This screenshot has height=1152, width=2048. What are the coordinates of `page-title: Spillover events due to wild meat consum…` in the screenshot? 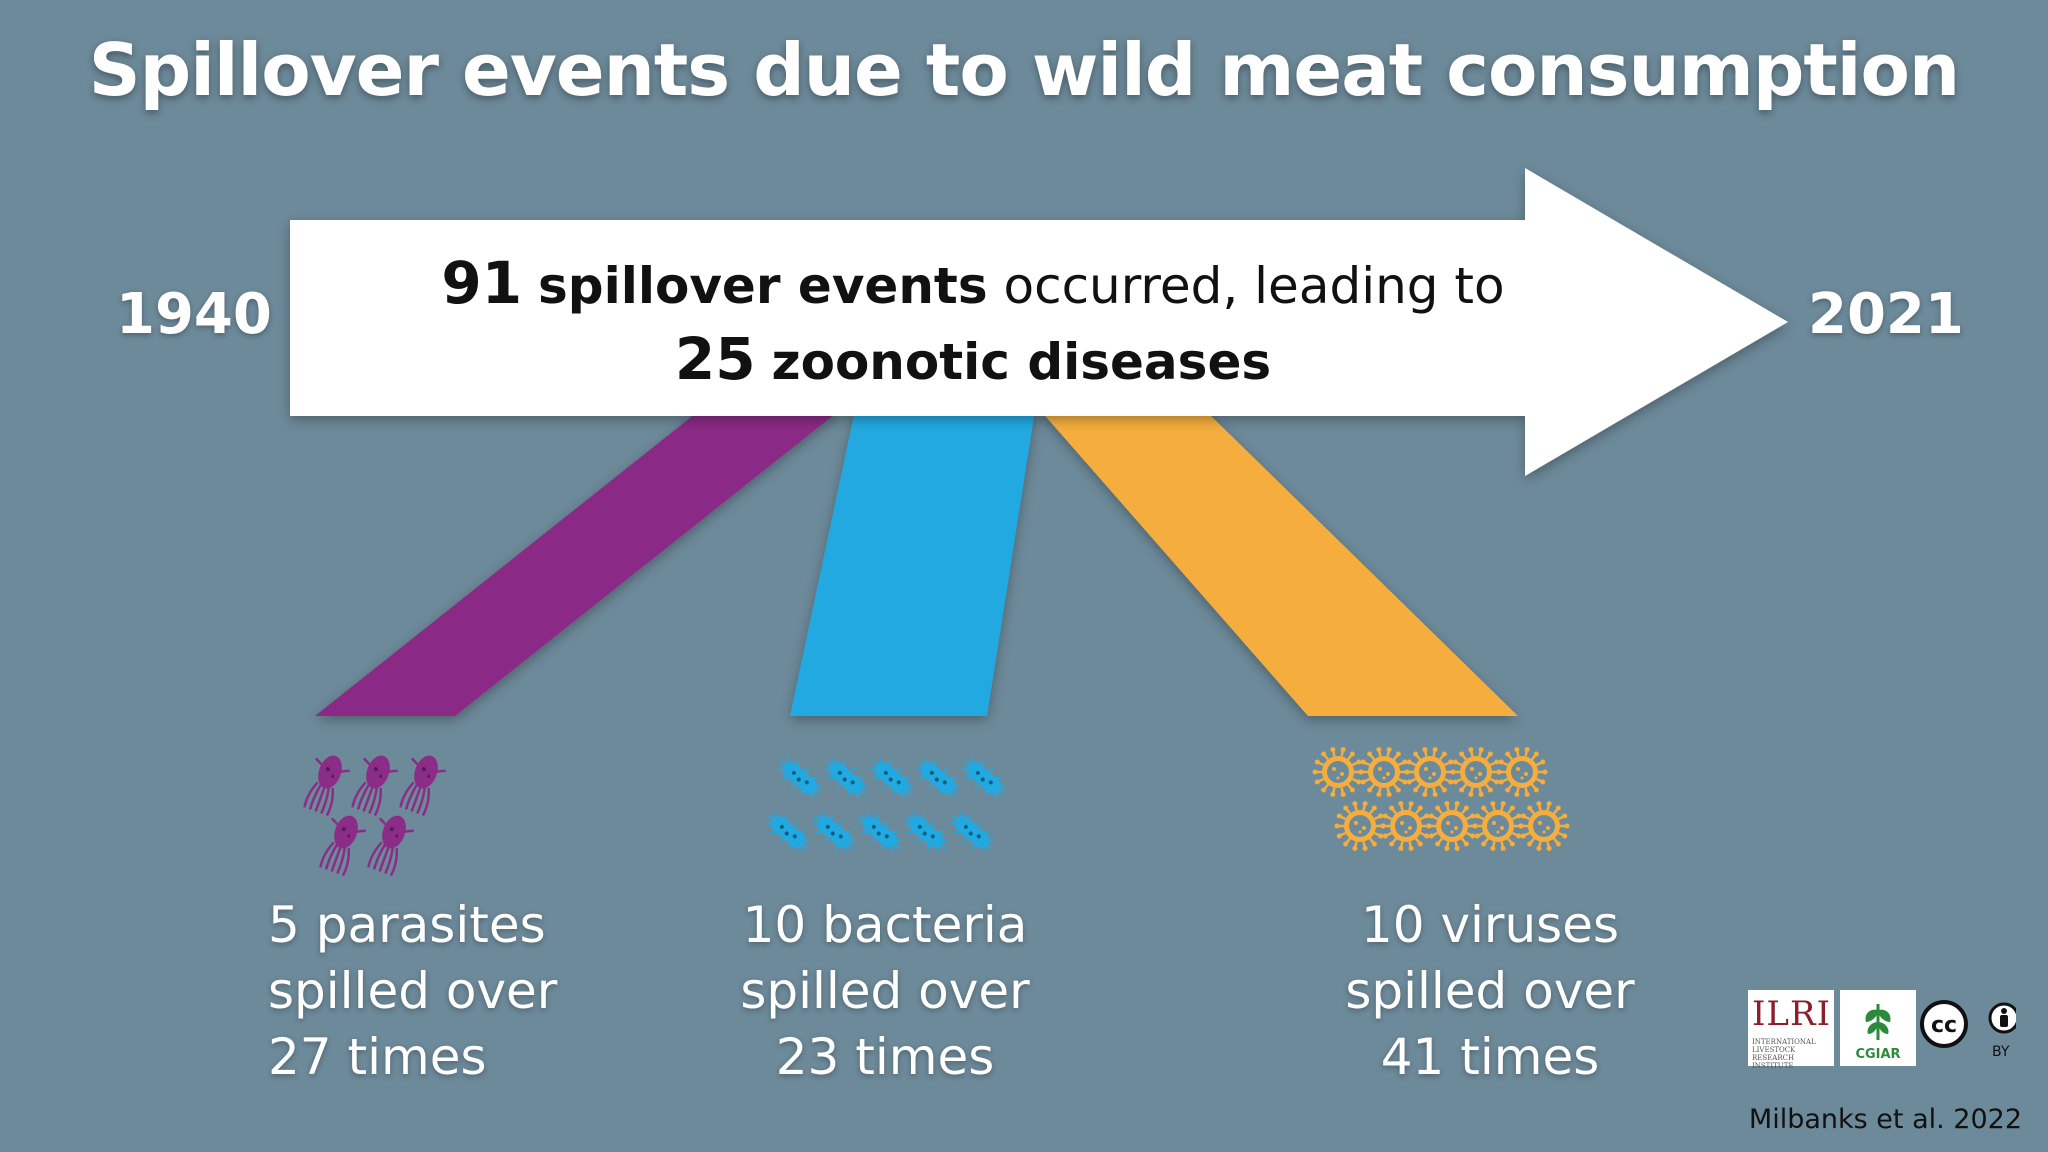 It's located at (1024, 70).